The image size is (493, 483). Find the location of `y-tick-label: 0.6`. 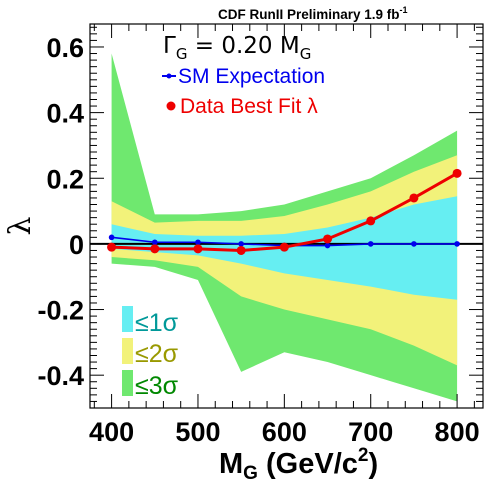

y-tick-label: 0.6 is located at coordinates (65, 48).